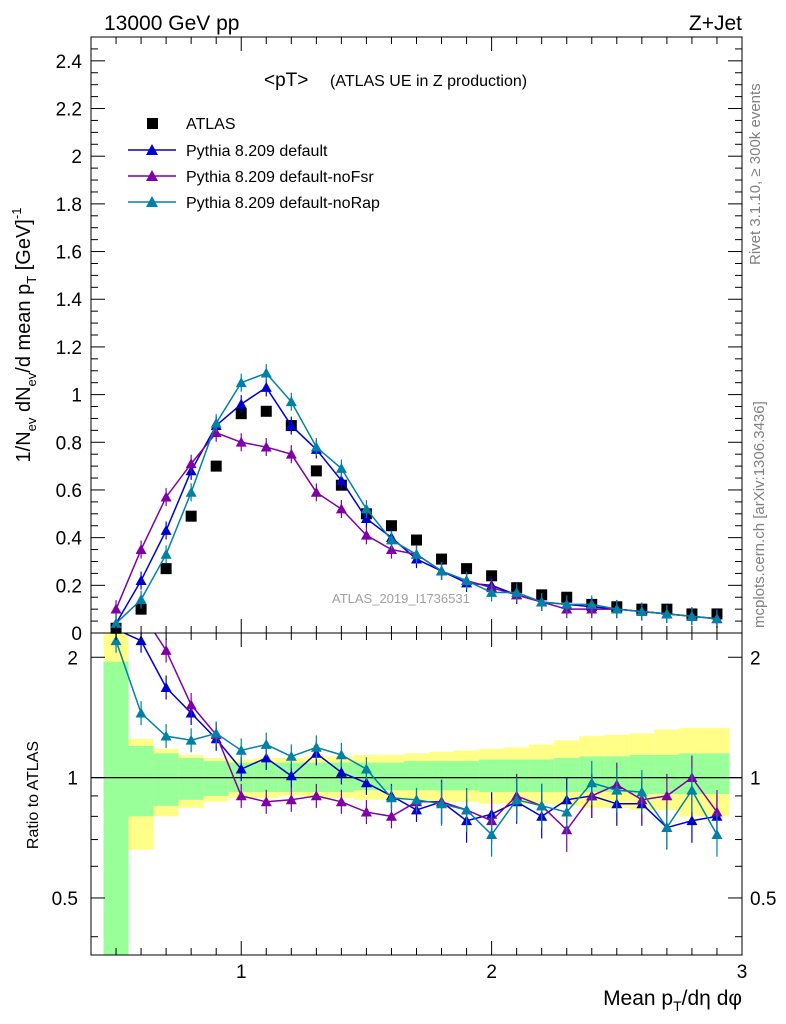 The height and width of the screenshot is (1024, 786). Describe the element at coordinates (152, 149) in the screenshot. I see `legend-marker-default` at that location.